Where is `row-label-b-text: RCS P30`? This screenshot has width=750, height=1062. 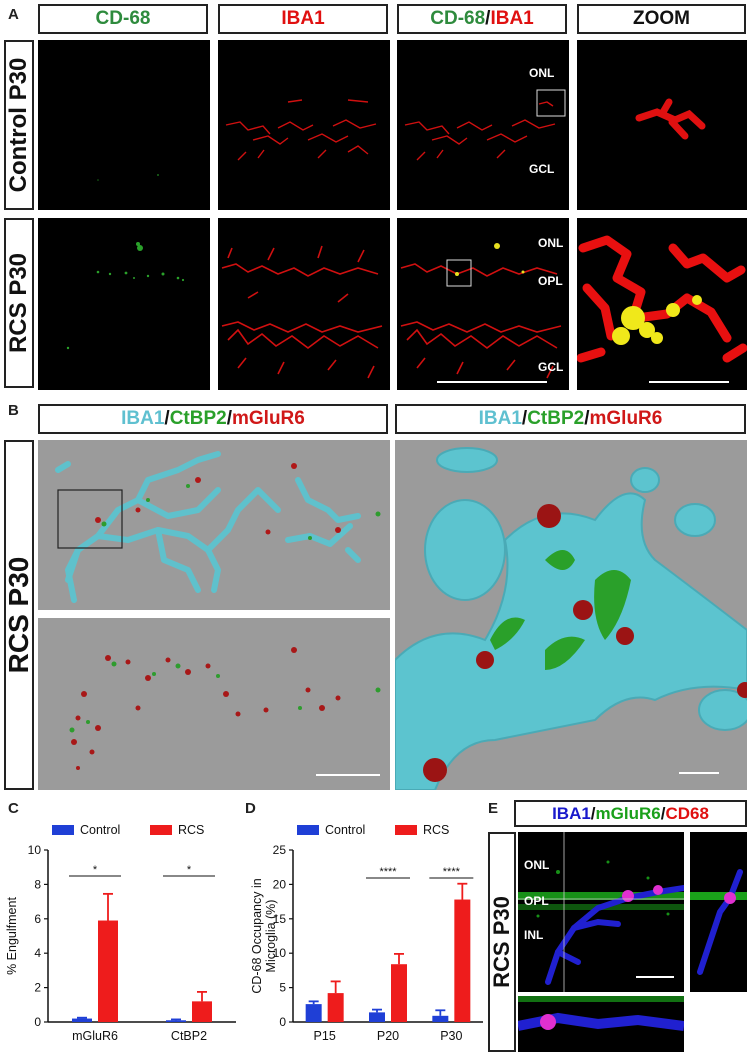 row-label-b-text: RCS P30 is located at coordinates (18, 615).